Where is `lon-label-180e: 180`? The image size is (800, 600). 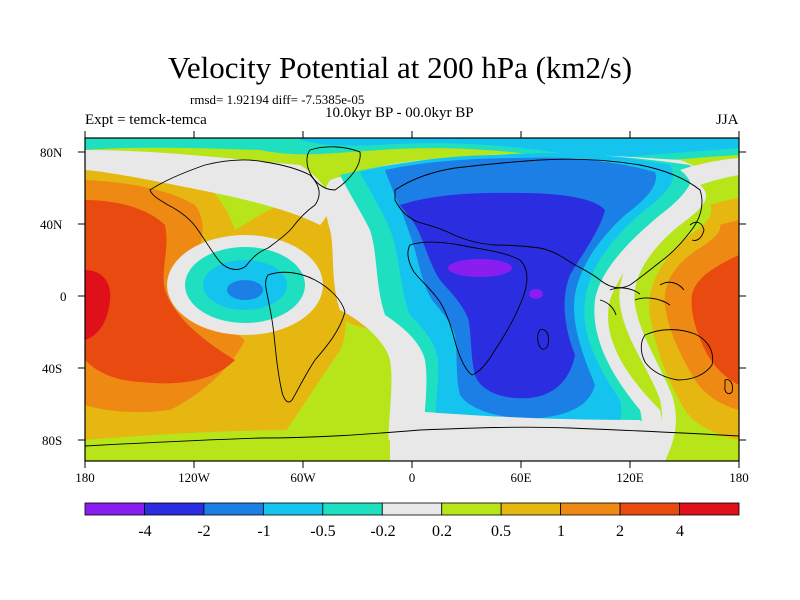
lon-label-180e: 180 is located at coordinates (739, 477).